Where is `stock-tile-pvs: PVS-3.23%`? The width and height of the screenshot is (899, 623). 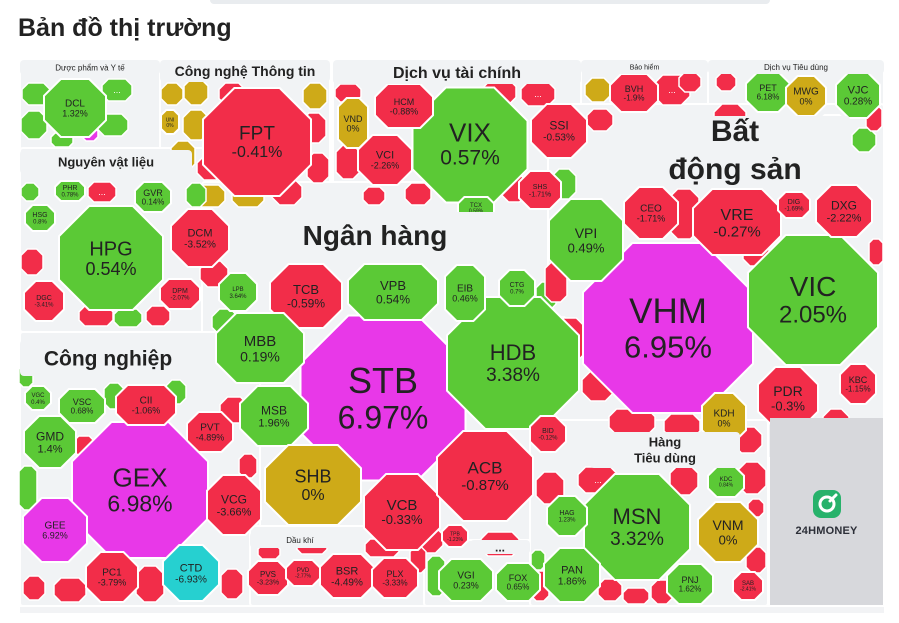
stock-tile-pvs: PVS-3.23% is located at coordinates (268, 578).